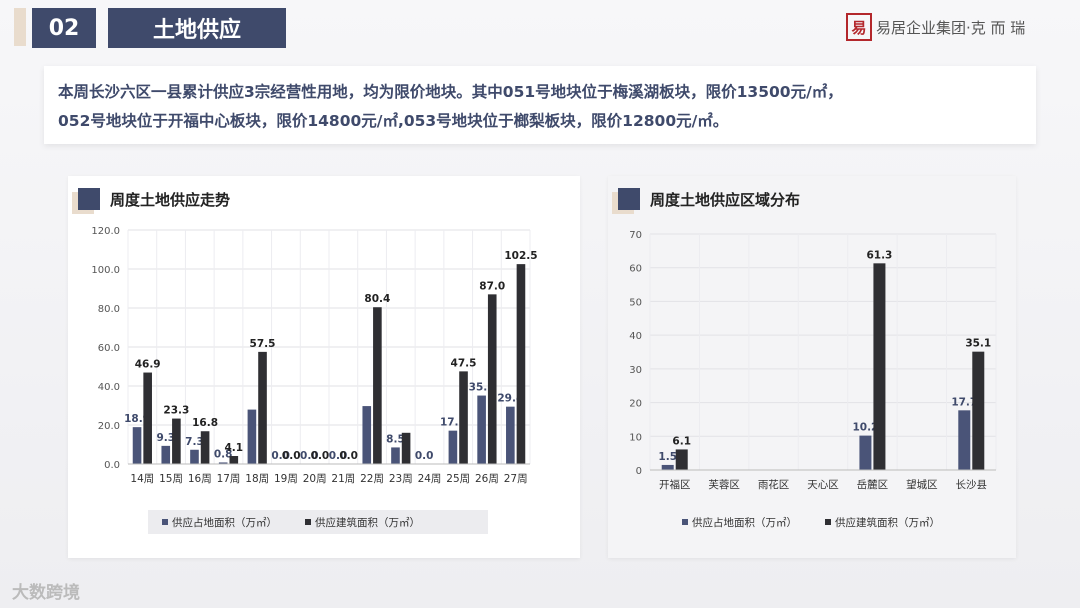 This screenshot has height=608, width=1080. I want to click on x-tick-label: 21周, so click(343, 479).